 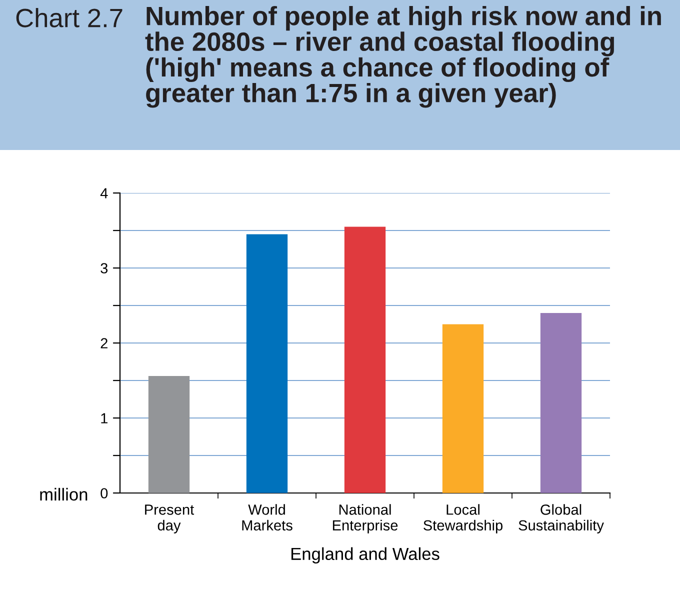 What do you see at coordinates (463, 519) in the screenshot?
I see `x-tick-label: Local Stewardship` at bounding box center [463, 519].